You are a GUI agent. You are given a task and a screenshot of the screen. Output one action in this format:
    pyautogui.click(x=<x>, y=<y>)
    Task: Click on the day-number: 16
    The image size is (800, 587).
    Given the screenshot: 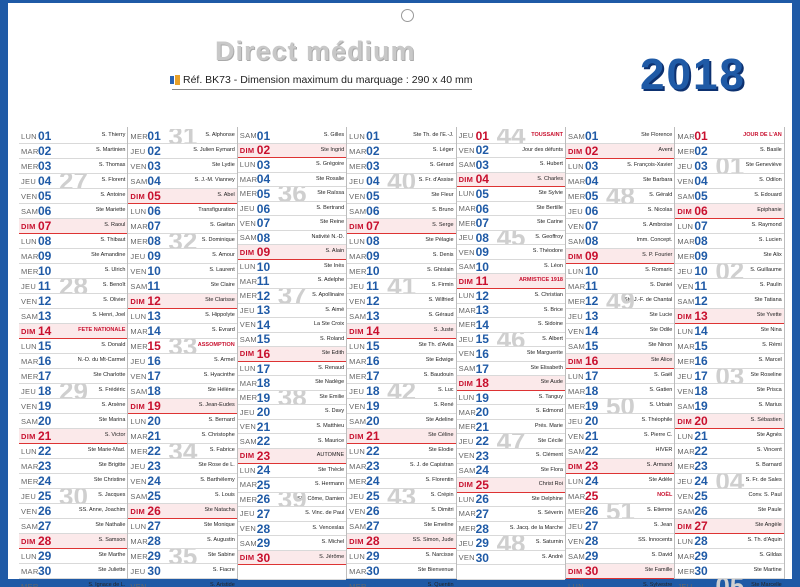 What is the action you would take?
    pyautogui.click(x=373, y=361)
    